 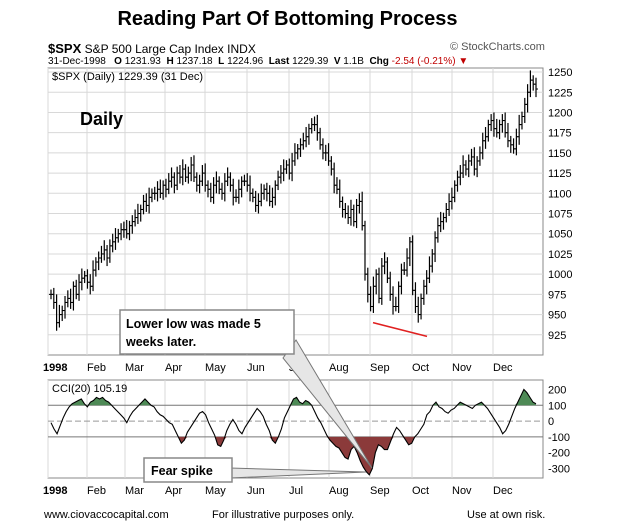 What do you see at coordinates (339, 491) in the screenshot?
I see `cci-x-tick-label: Aug` at bounding box center [339, 491].